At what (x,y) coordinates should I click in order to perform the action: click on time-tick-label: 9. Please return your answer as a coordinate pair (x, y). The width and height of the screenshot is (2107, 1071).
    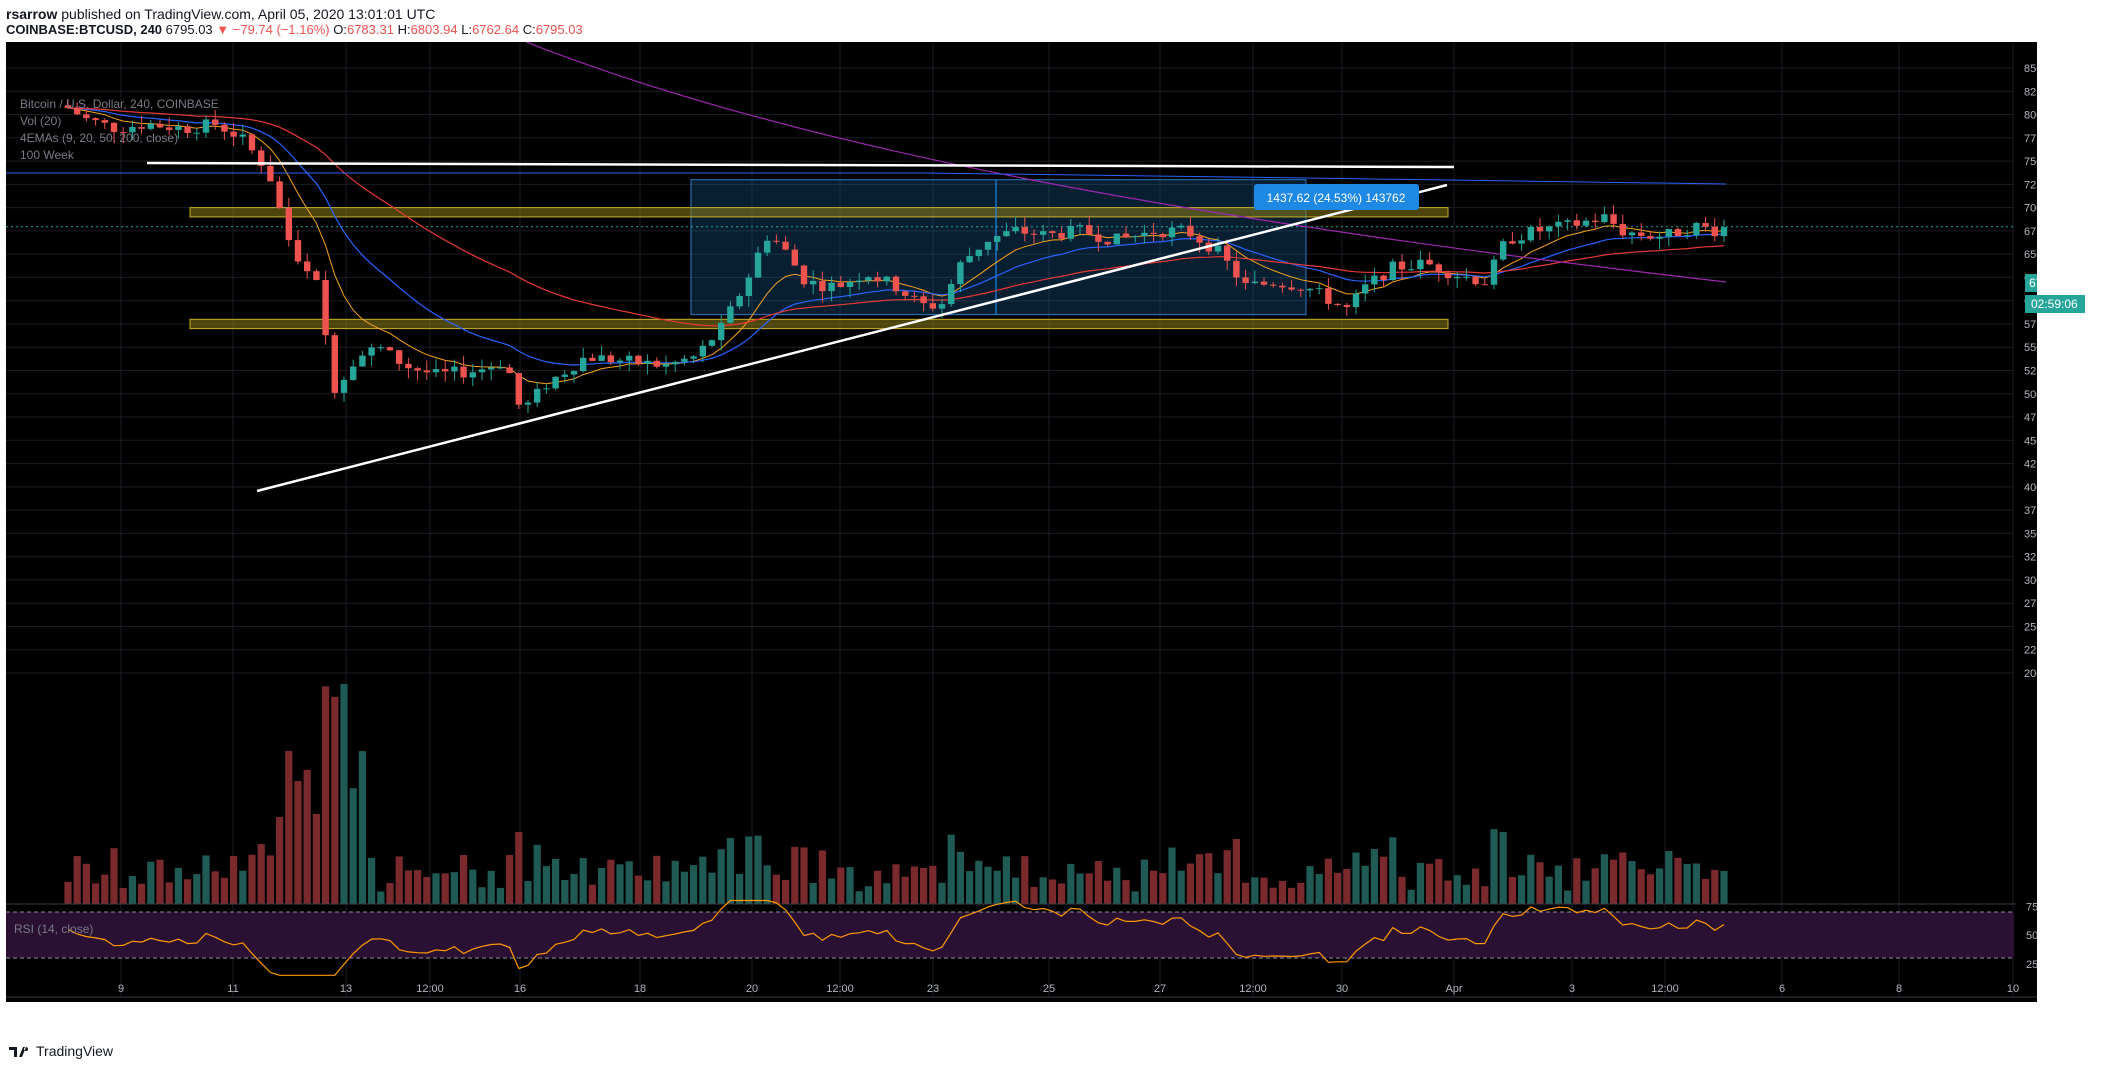
    Looking at the image, I should click on (121, 989).